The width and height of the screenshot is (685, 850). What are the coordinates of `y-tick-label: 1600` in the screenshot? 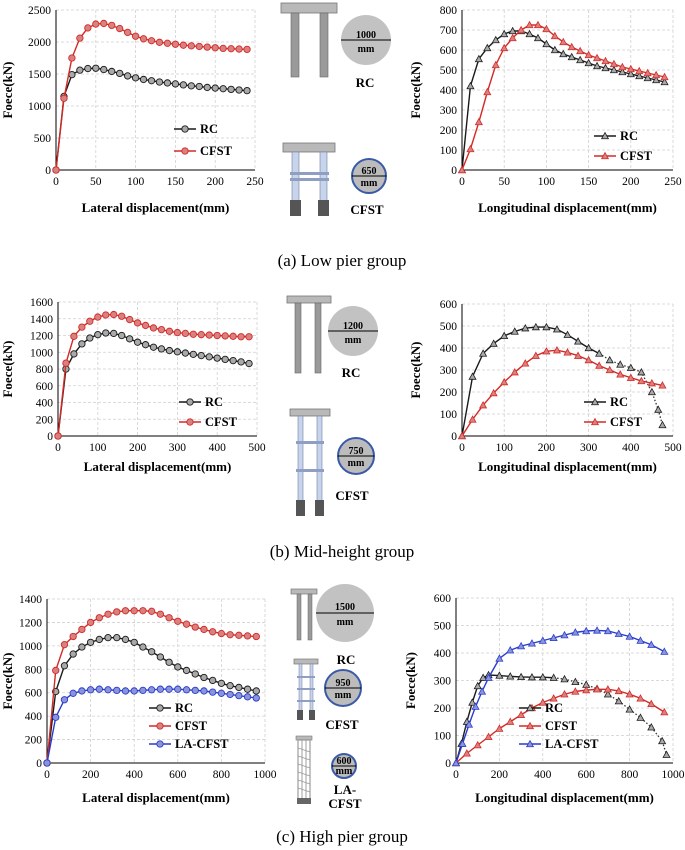 It's located at (41, 303).